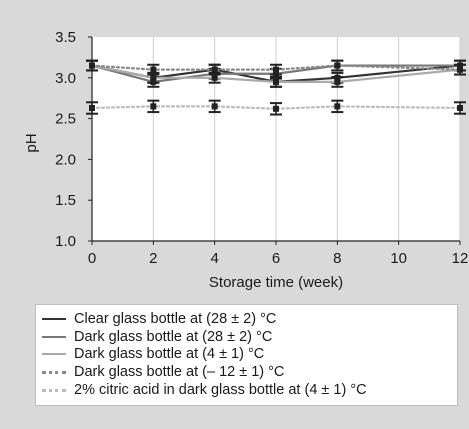 Image resolution: width=469 pixels, height=429 pixels. I want to click on x-tick-label: 4, so click(214, 258).